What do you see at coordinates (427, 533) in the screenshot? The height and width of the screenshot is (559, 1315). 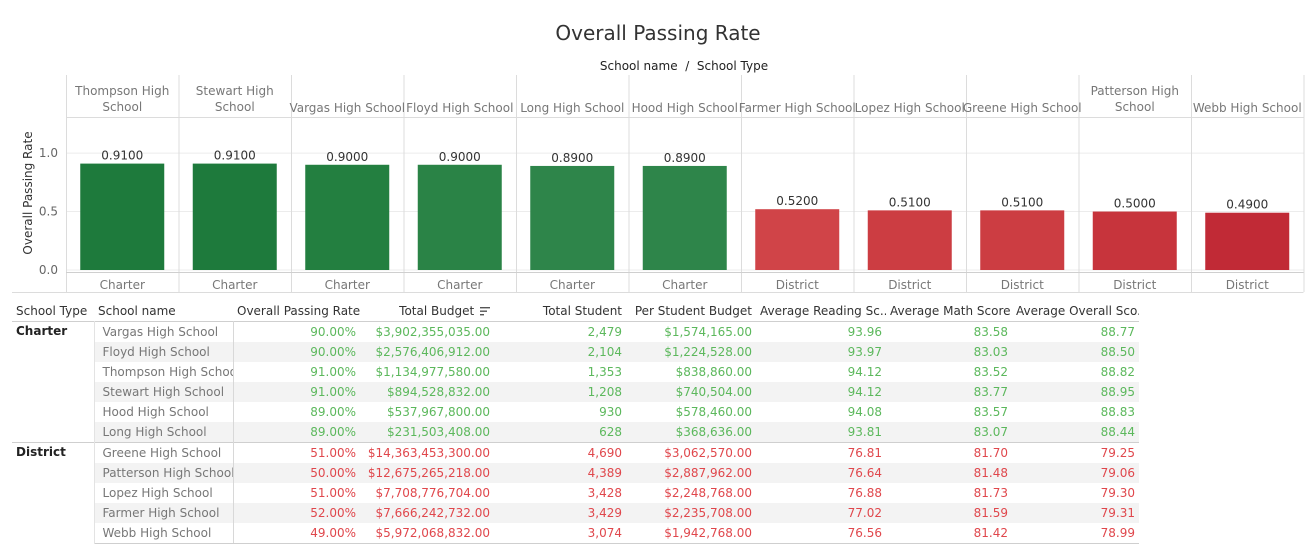 I see `cell-budget: $5,972,068,832.00` at bounding box center [427, 533].